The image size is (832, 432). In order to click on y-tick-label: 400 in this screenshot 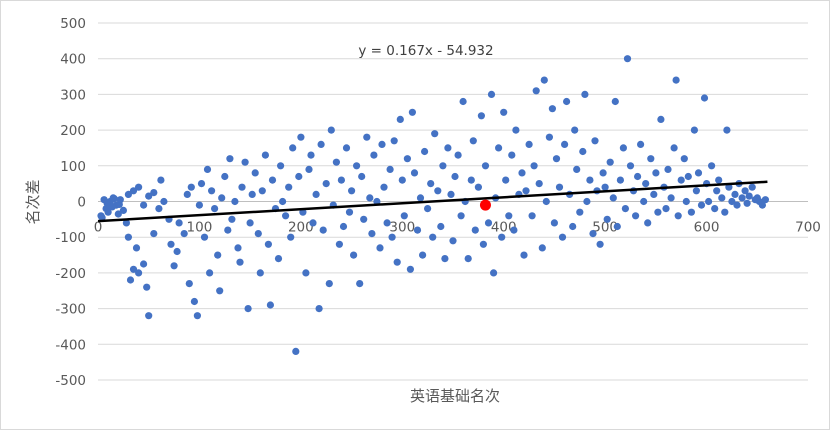, I will do `click(73, 60)`.